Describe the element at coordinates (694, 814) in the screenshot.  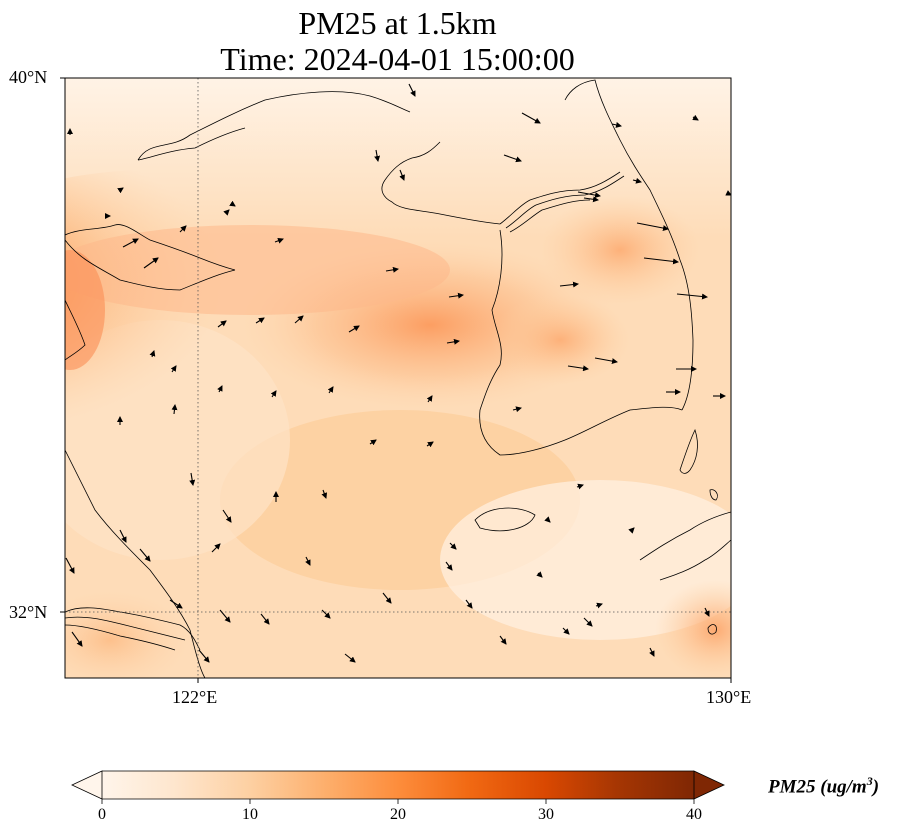
I see `colorbar-tick-40: 40` at that location.